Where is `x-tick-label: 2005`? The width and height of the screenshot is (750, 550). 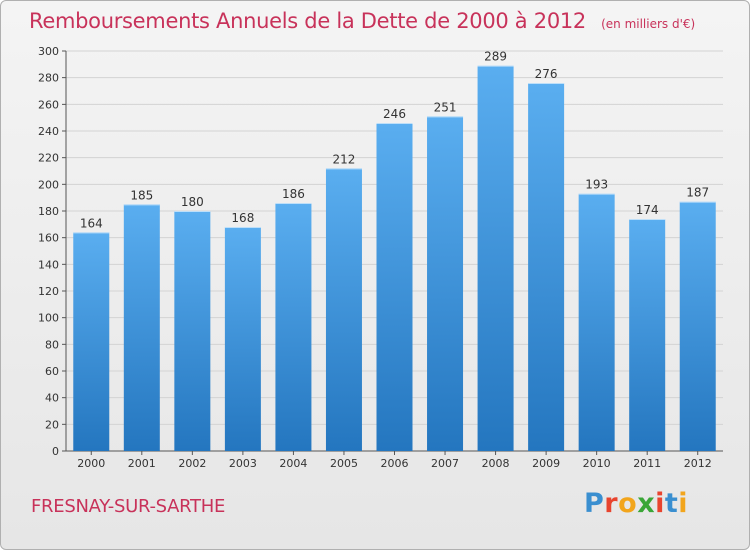
x-tick-label: 2005 is located at coordinates (344, 463).